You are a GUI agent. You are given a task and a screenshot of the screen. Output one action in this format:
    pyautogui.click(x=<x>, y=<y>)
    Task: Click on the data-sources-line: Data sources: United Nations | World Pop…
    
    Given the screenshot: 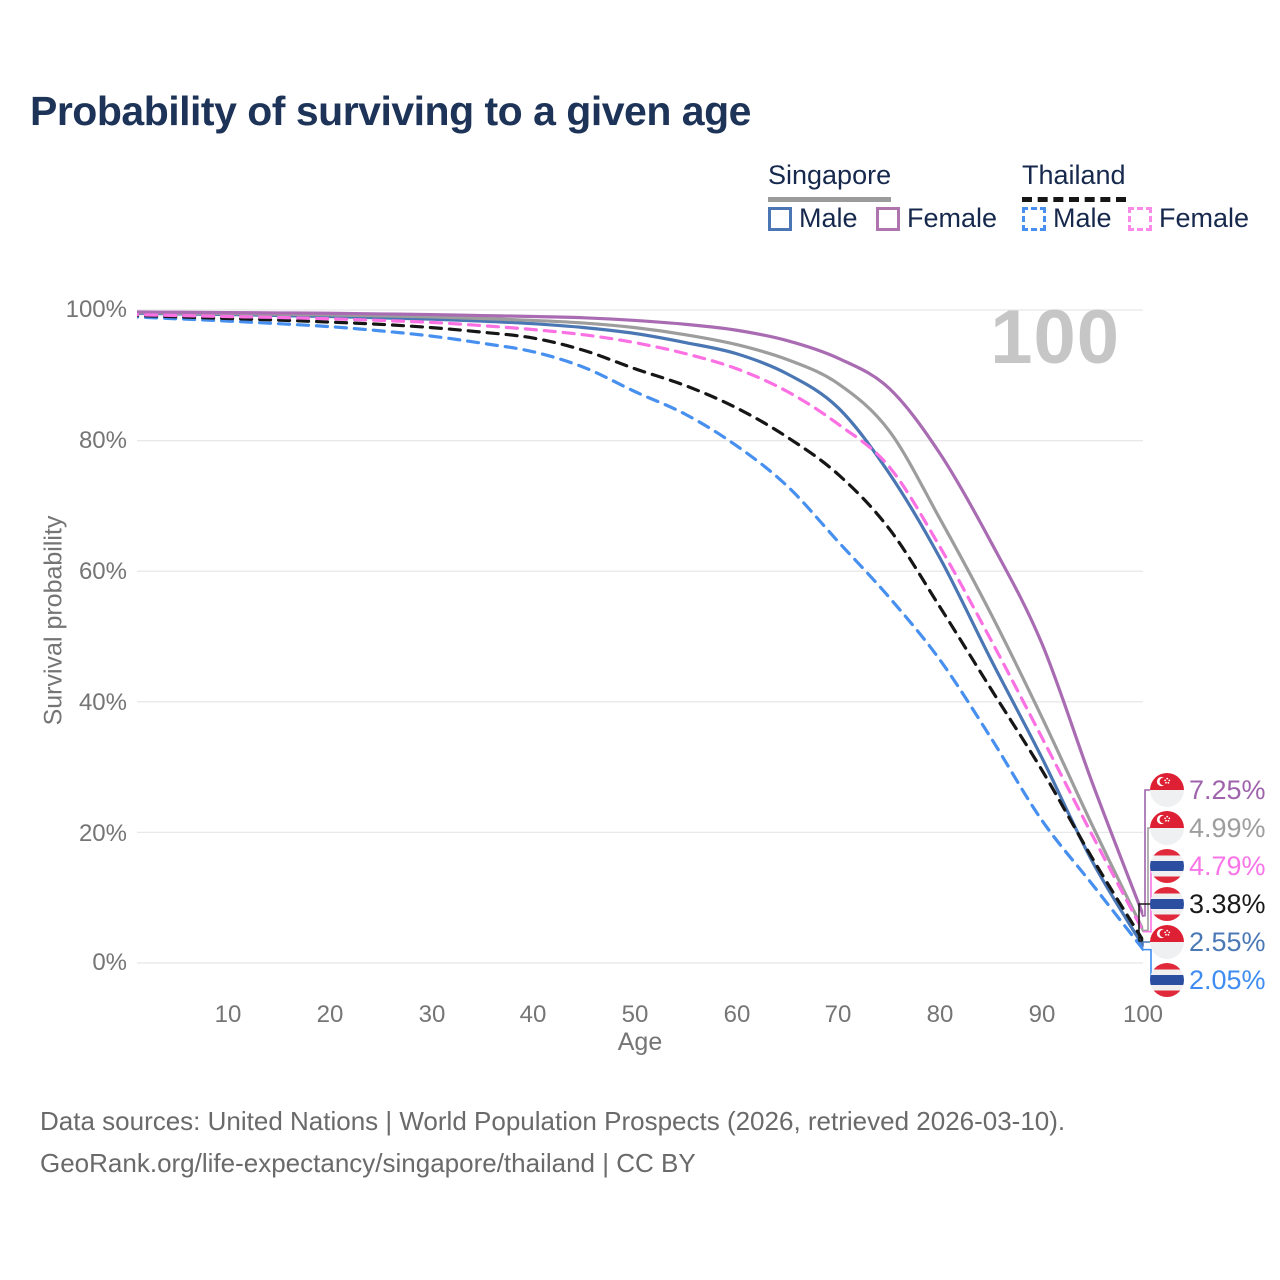 What is the action you would take?
    pyautogui.click(x=553, y=1121)
    